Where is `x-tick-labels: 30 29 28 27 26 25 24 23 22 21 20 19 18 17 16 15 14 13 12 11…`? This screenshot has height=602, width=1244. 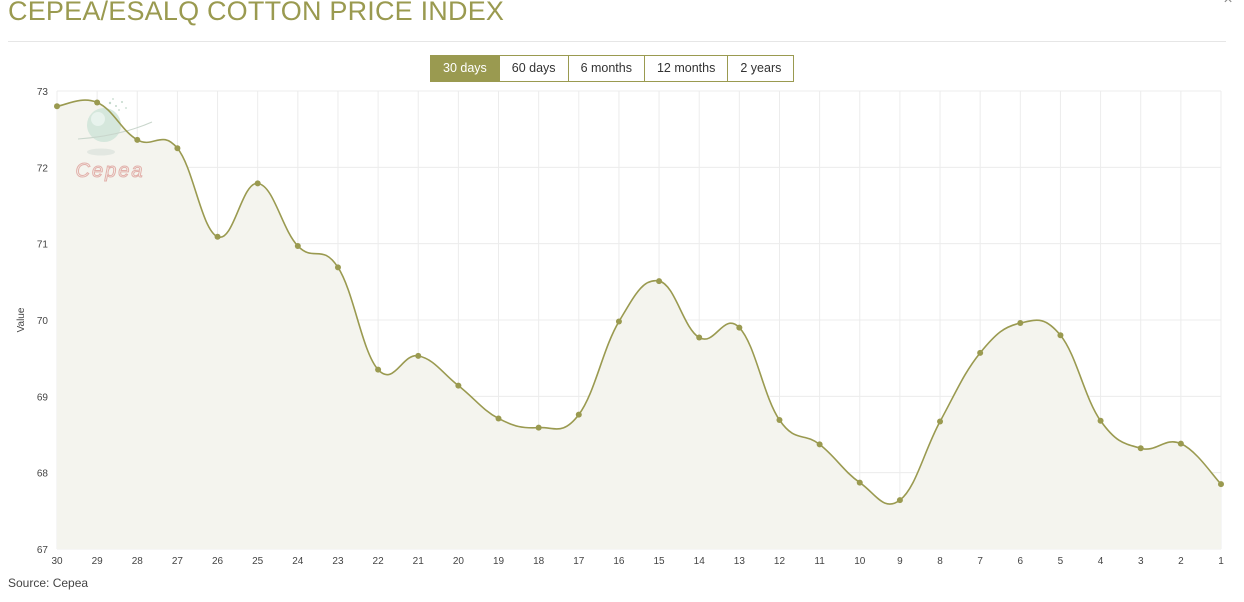 x-tick-labels: 30 29 28 27 26 25 24 23 22 21 20 19 18 17 16 15 14 13 12 11… is located at coordinates (637, 561).